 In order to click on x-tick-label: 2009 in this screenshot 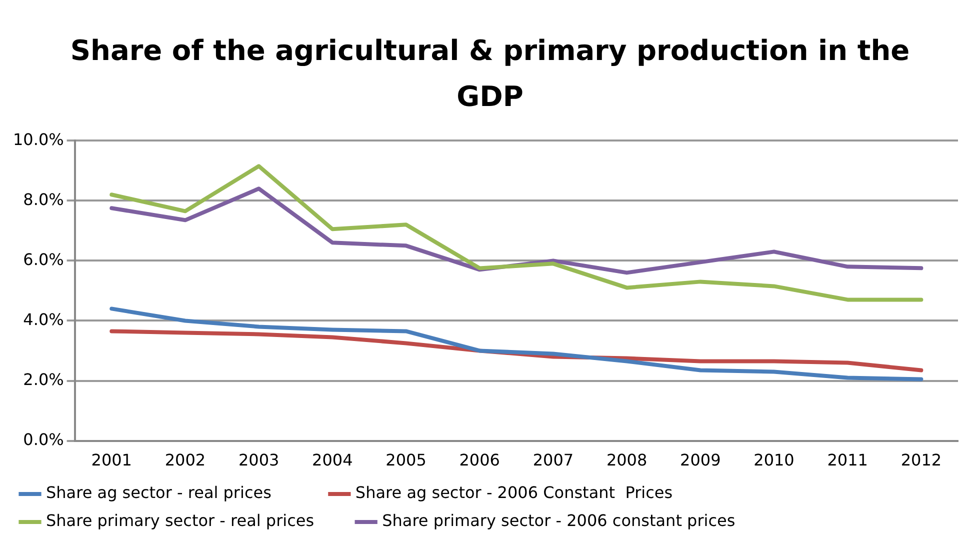, I will do `click(700, 460)`.